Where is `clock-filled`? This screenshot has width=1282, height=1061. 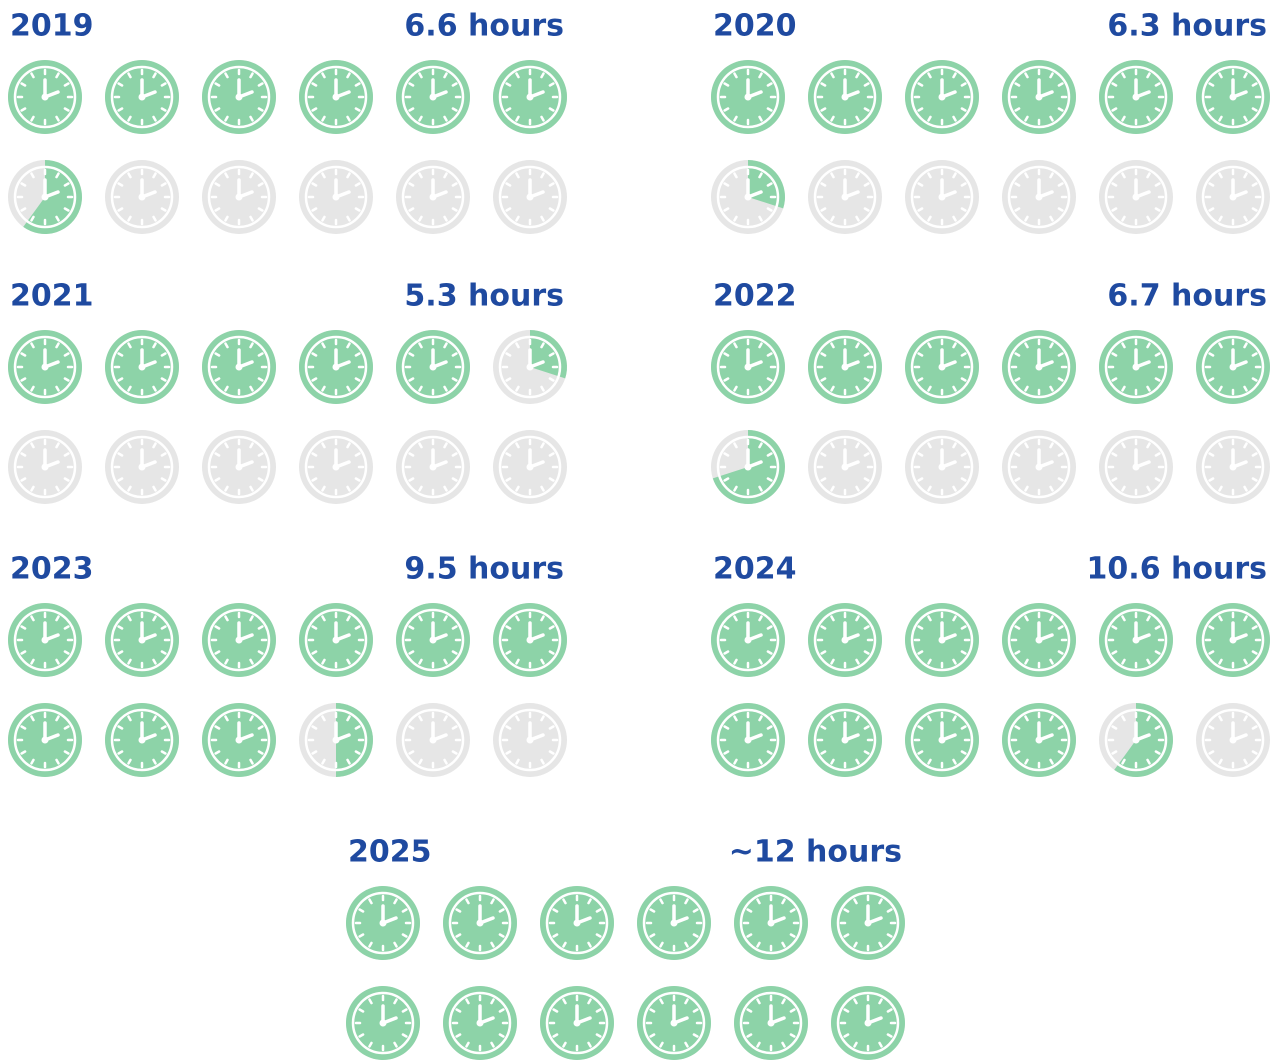
clock-filled is located at coordinates (354, 740).